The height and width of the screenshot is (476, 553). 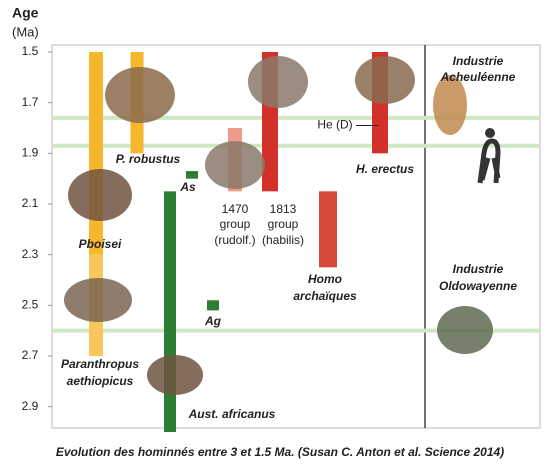 What do you see at coordinates (30, 51) in the screenshot?
I see `y-tick-label: 1.5` at bounding box center [30, 51].